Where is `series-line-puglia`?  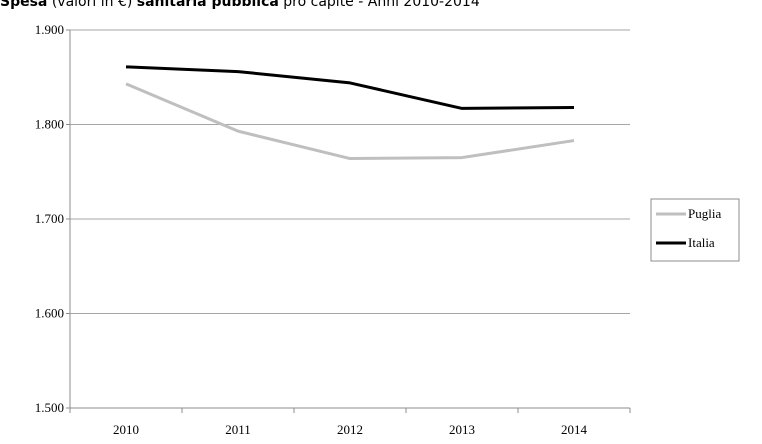
series-line-puglia is located at coordinates (350, 121).